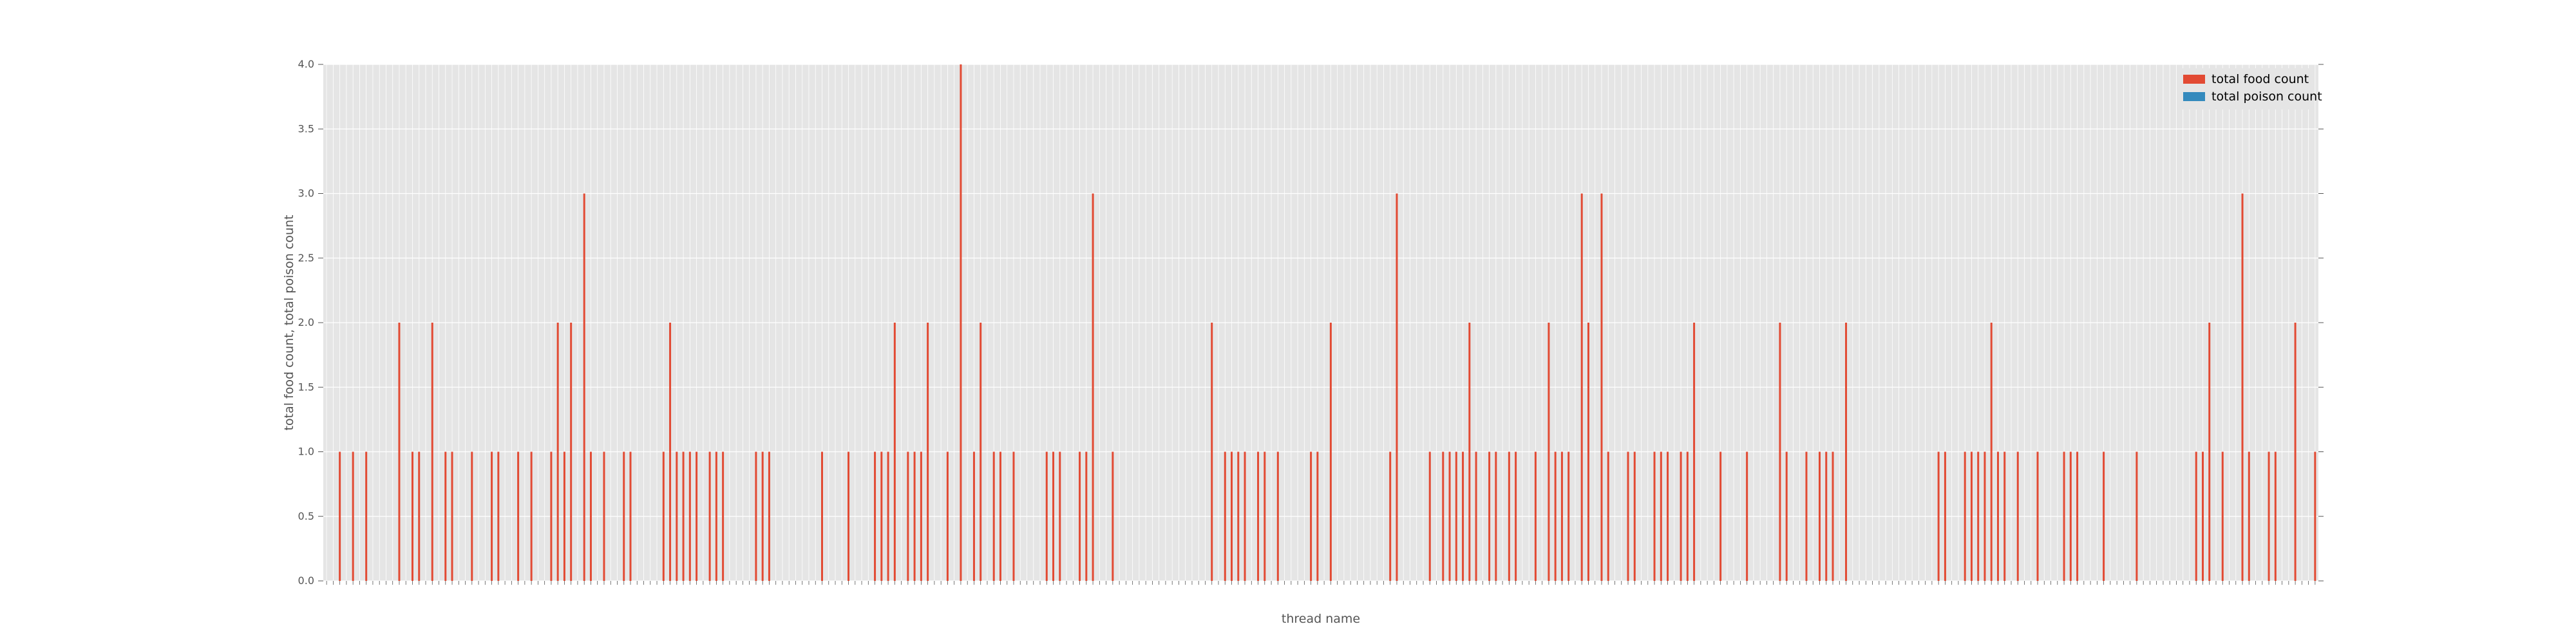 The image size is (2576, 644). I want to click on y-tick-label: 0.5, so click(306, 516).